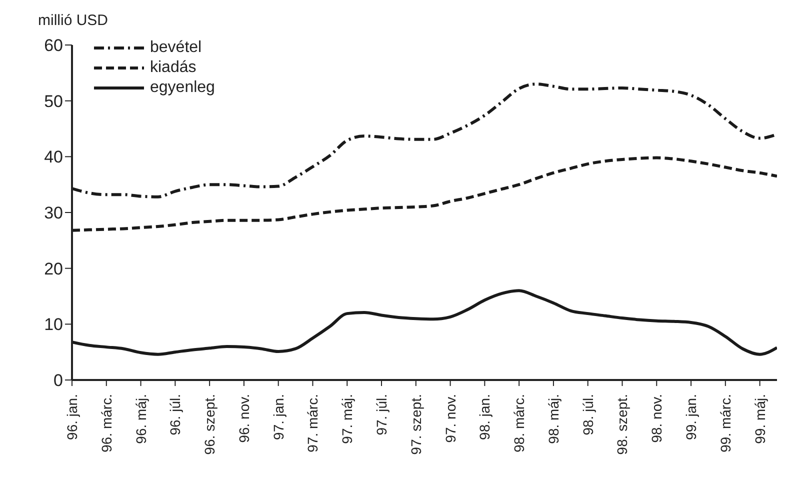  What do you see at coordinates (175, 415) in the screenshot?
I see `x-tick-label: 96. júl.` at bounding box center [175, 415].